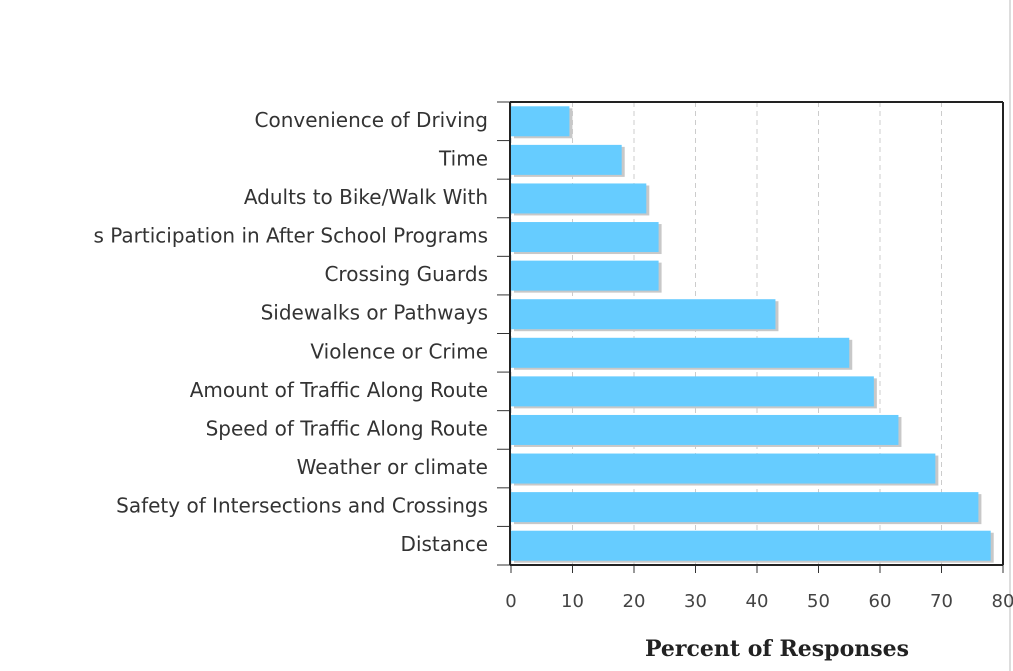  What do you see at coordinates (366, 197) in the screenshot?
I see `y-tick-label: Adults to Bike/Walk With` at bounding box center [366, 197].